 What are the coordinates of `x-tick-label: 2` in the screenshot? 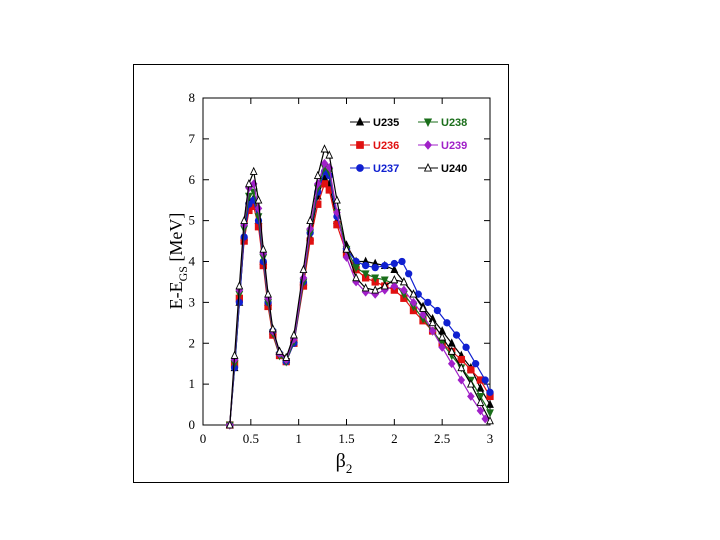 It's located at (394, 438).